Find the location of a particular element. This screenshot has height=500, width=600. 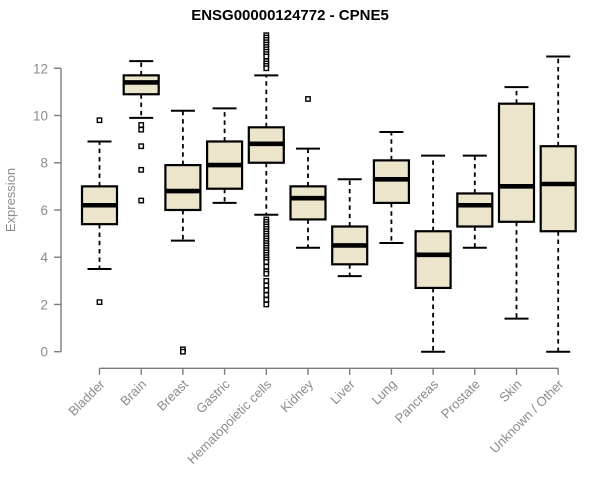

box-prostate is located at coordinates (475, 201).